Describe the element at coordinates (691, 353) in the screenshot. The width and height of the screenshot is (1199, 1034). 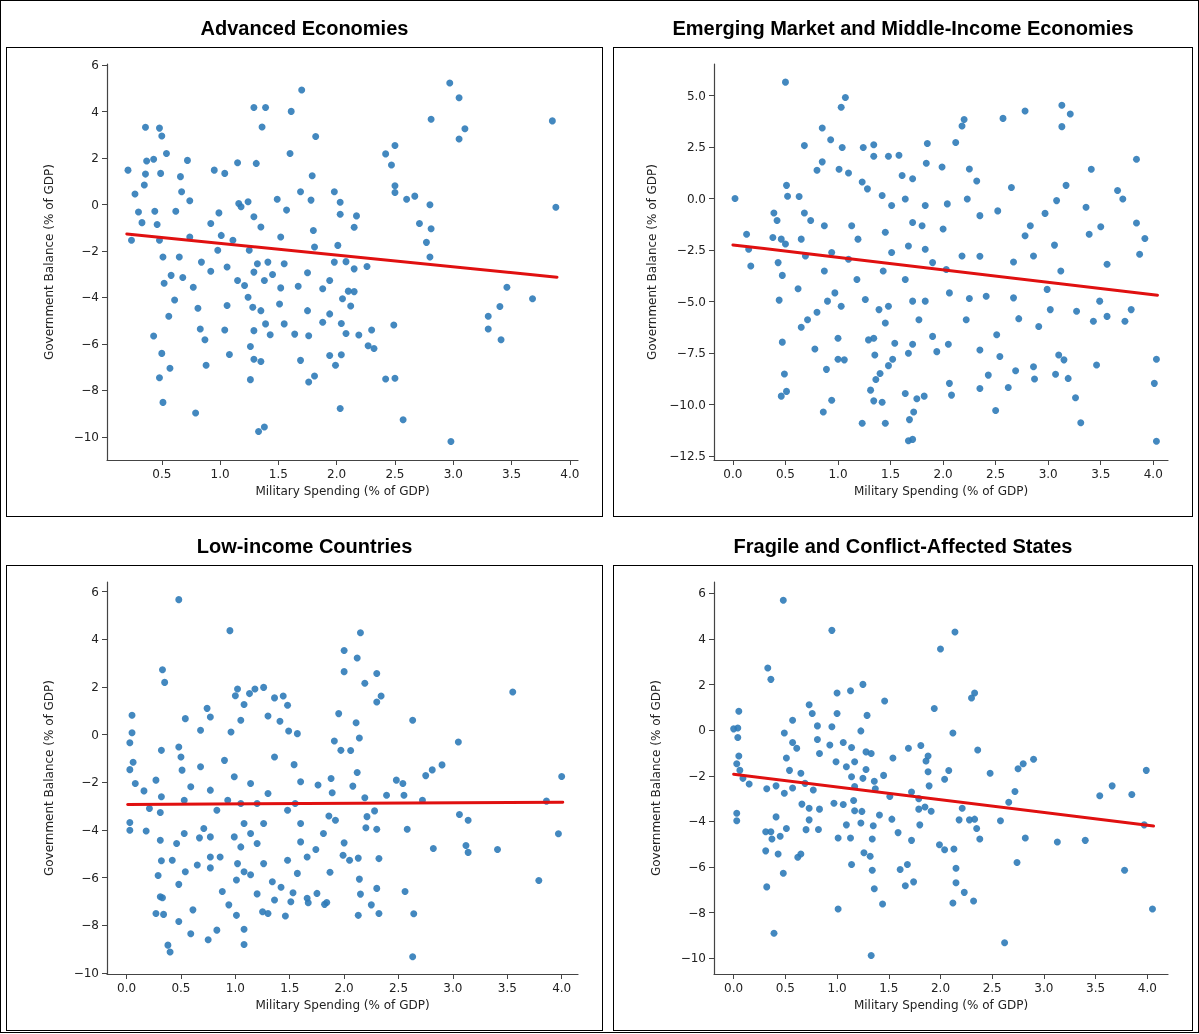
I see `y-tick-label: −7.5` at that location.